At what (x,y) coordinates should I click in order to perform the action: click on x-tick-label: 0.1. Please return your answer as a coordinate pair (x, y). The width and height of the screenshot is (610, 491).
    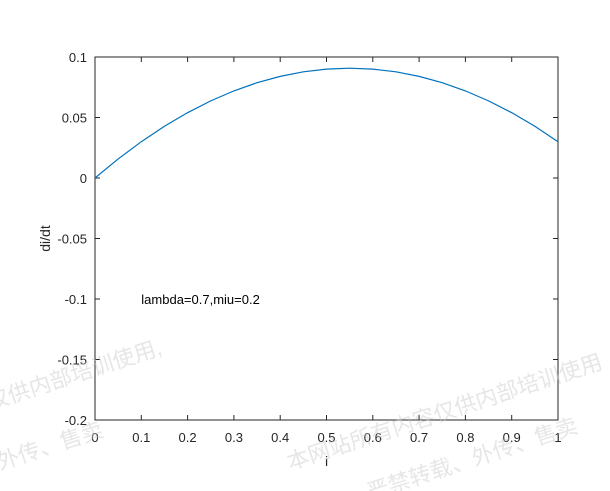
    Looking at the image, I should click on (141, 437).